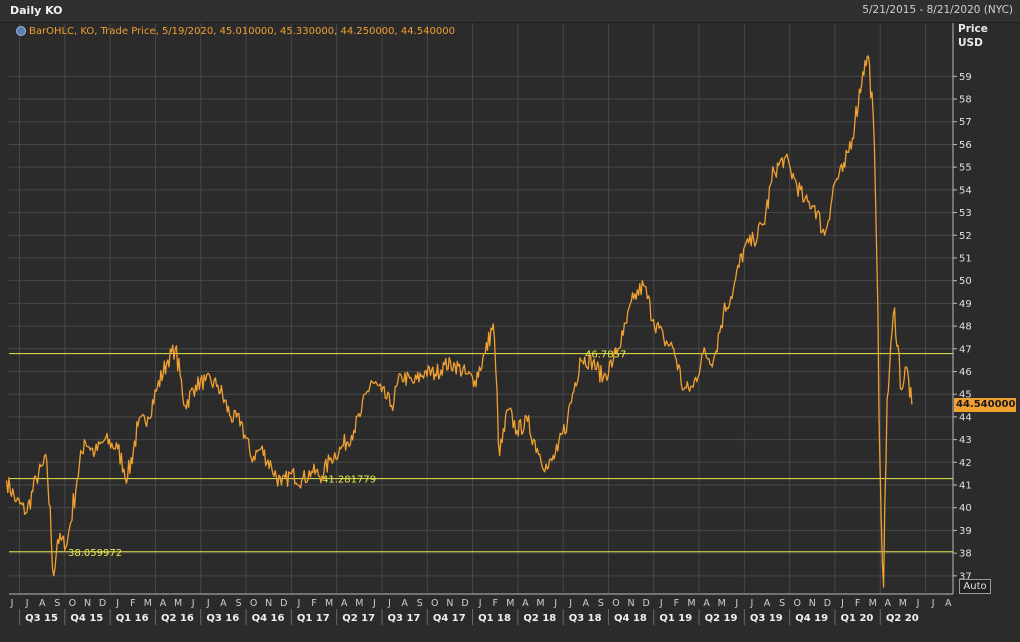 This screenshot has height=642, width=1020. Describe the element at coordinates (313, 618) in the screenshot. I see `x-quarter-label: Q1 17` at that location.